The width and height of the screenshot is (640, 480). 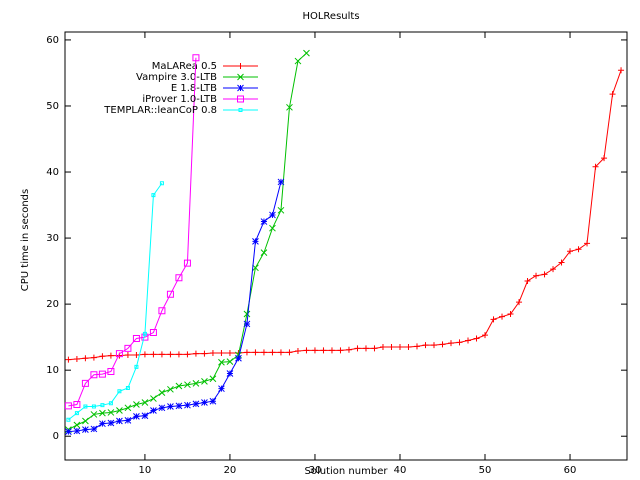 What do you see at coordinates (347, 471) in the screenshot?
I see `x-axis-label: Solution number` at bounding box center [347, 471].